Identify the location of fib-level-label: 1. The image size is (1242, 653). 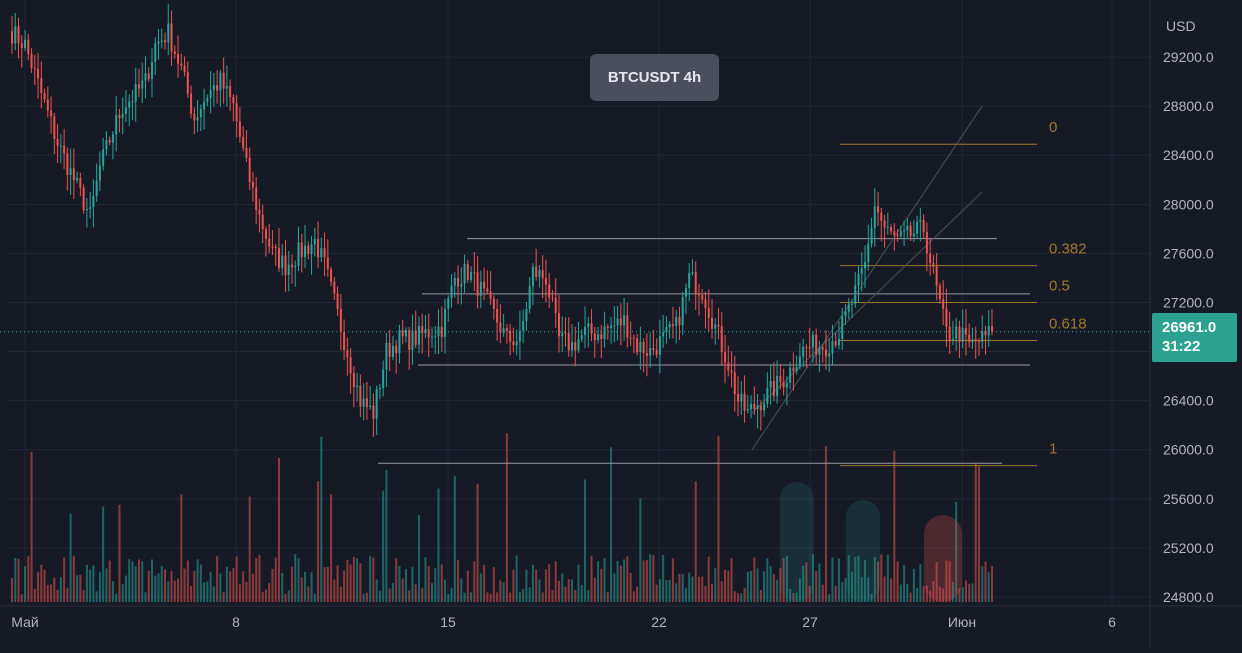
(1053, 449).